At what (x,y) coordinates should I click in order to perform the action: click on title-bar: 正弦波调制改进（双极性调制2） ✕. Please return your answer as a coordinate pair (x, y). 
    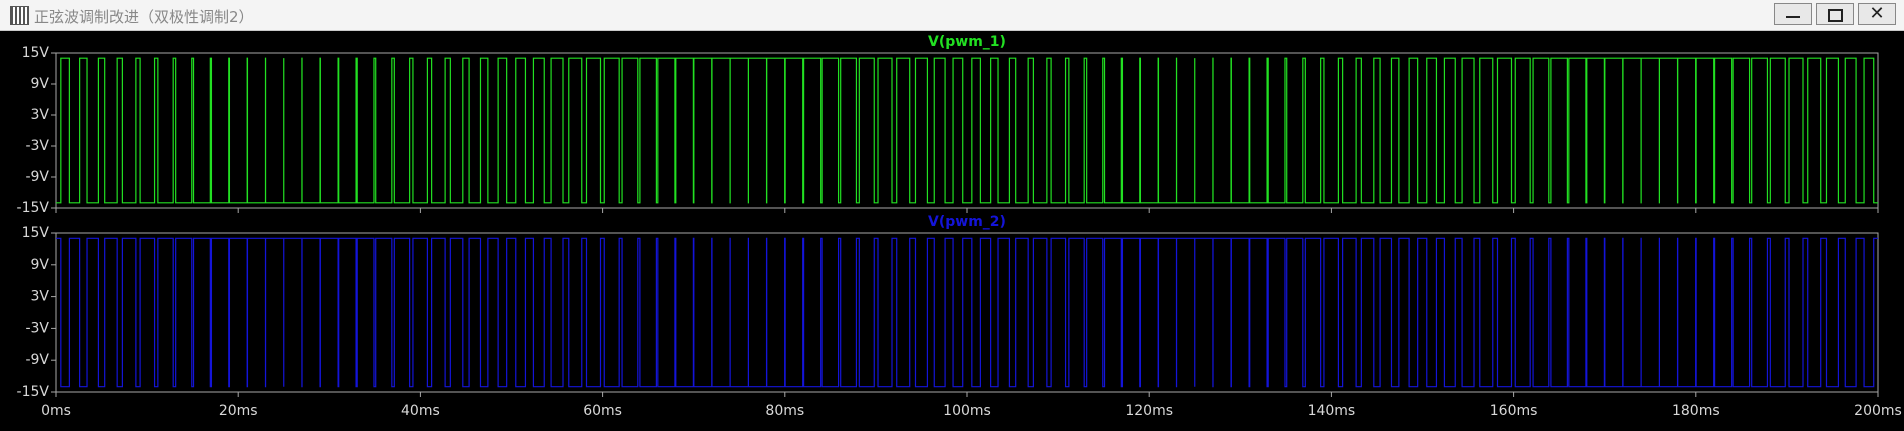
    Looking at the image, I should click on (952, 15).